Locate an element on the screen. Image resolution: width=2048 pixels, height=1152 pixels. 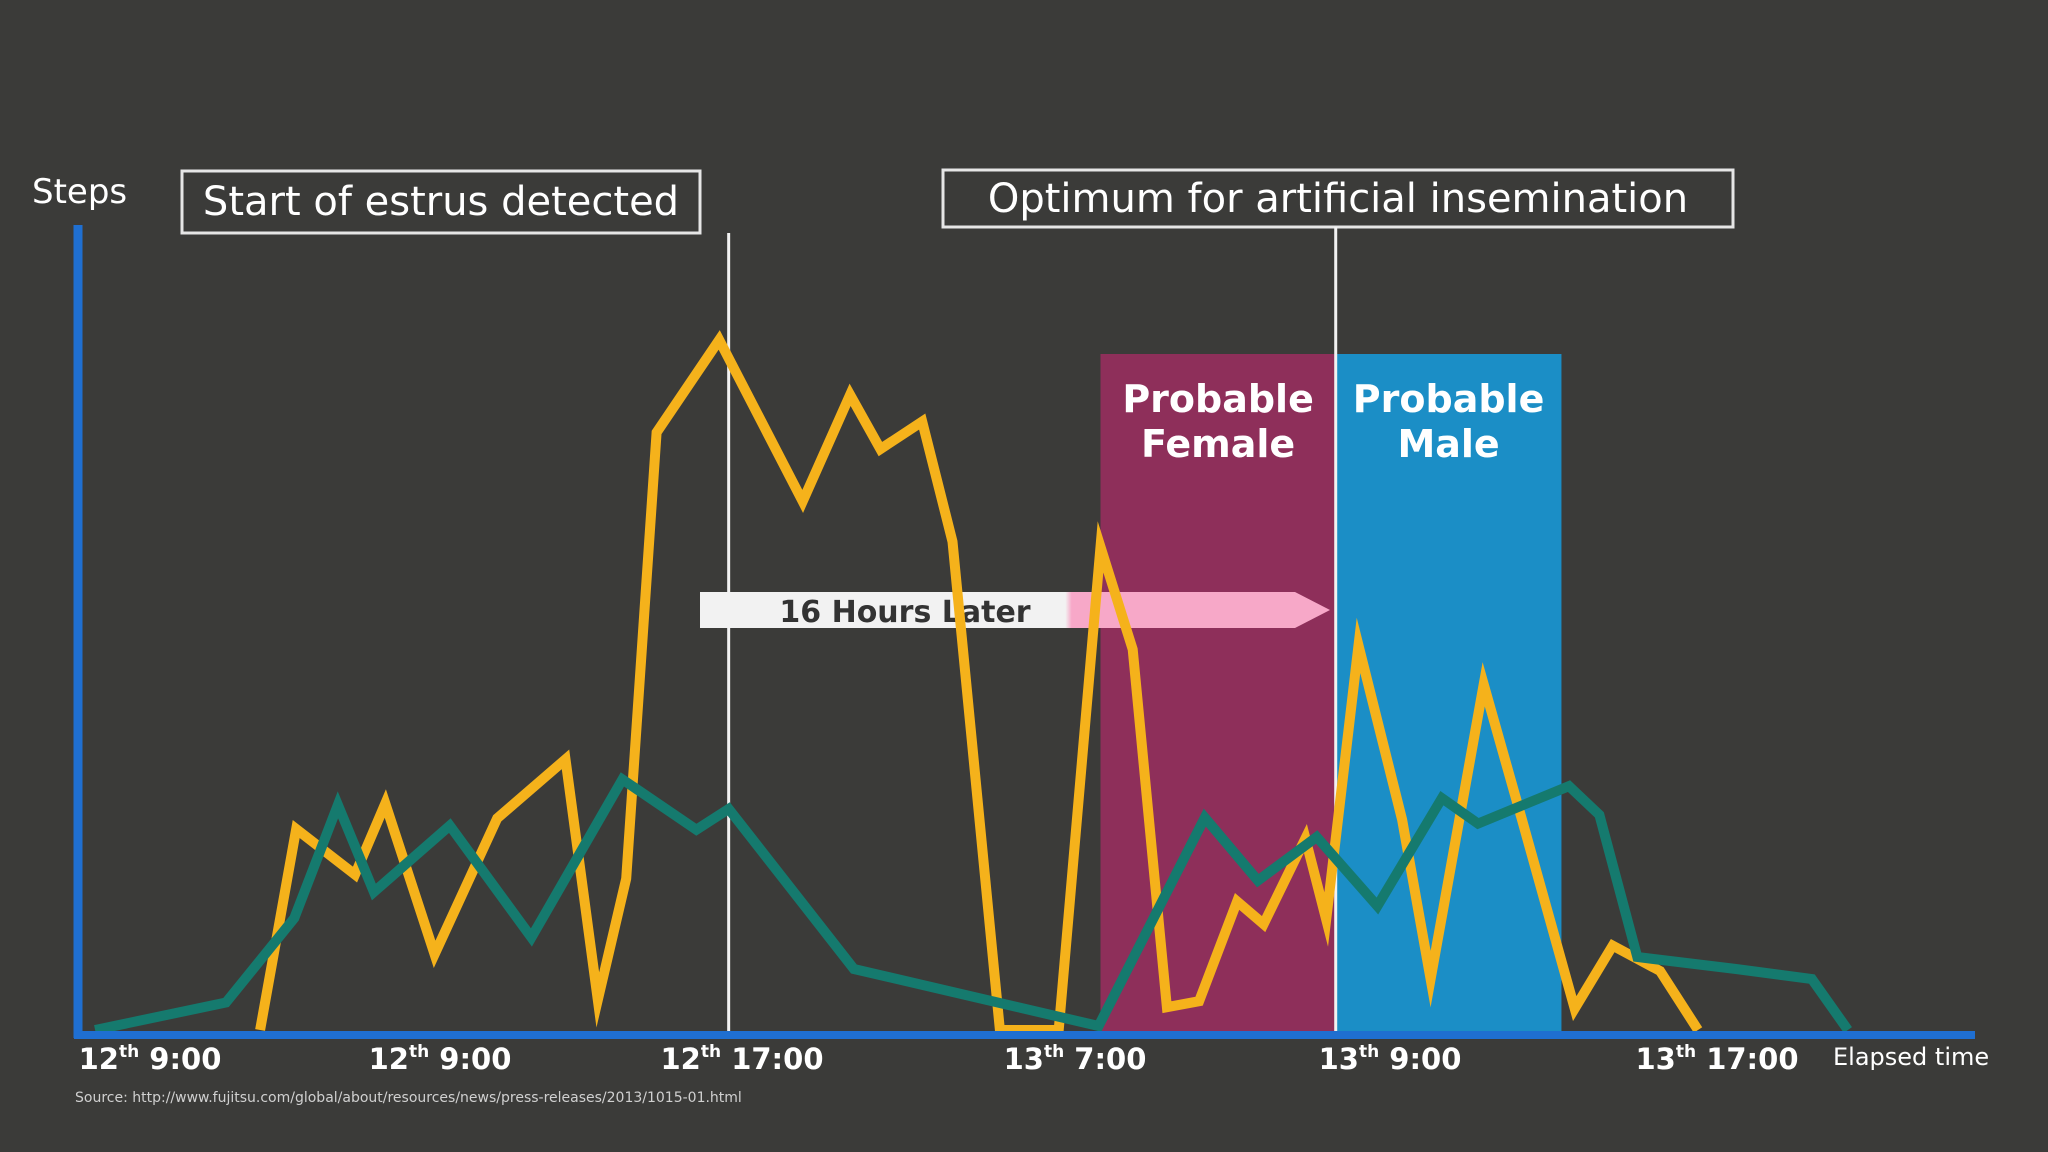
optimum-label: Optimum for artificial insemination is located at coordinates (1338, 199).